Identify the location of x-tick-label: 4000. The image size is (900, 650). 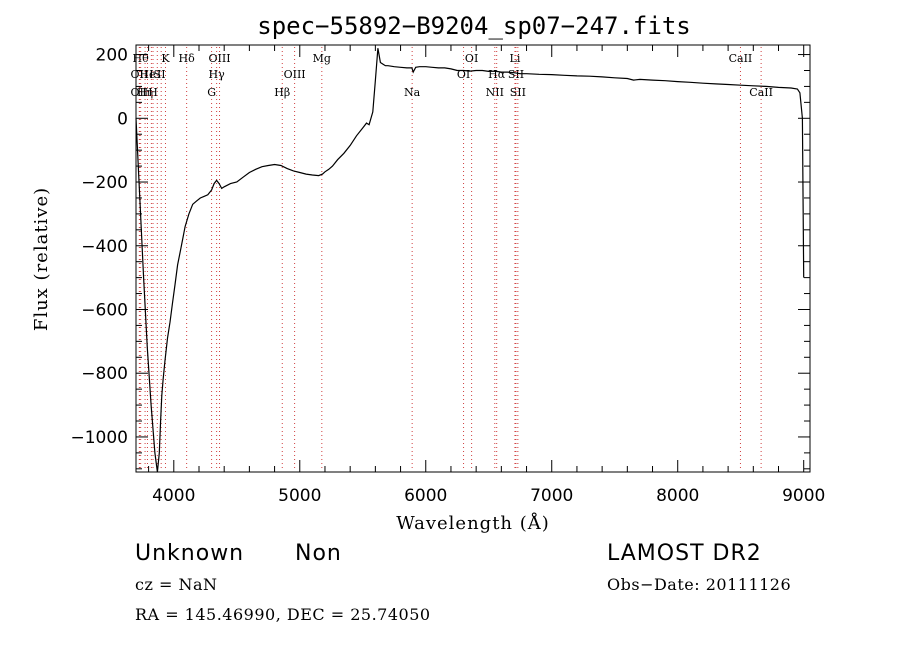
(173, 496).